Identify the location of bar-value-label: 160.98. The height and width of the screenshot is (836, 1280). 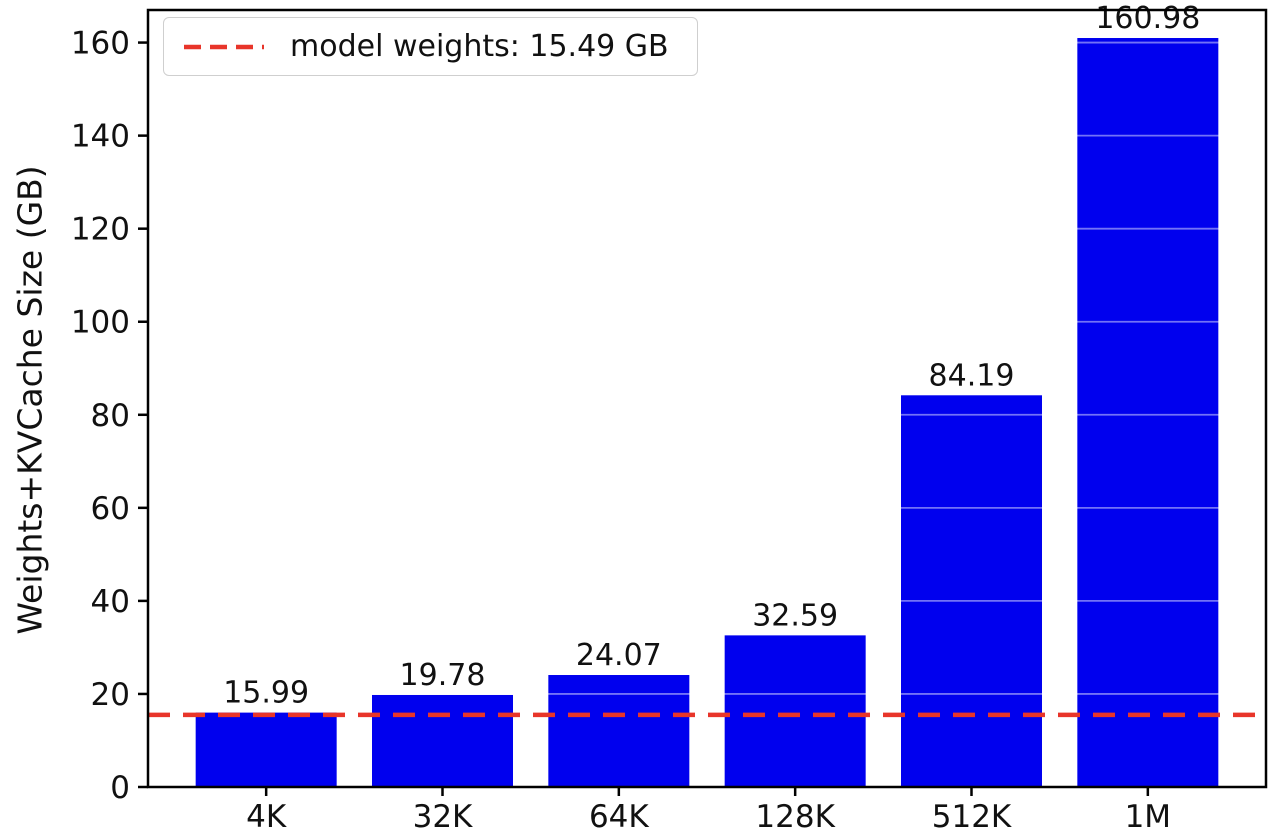
(1147, 18).